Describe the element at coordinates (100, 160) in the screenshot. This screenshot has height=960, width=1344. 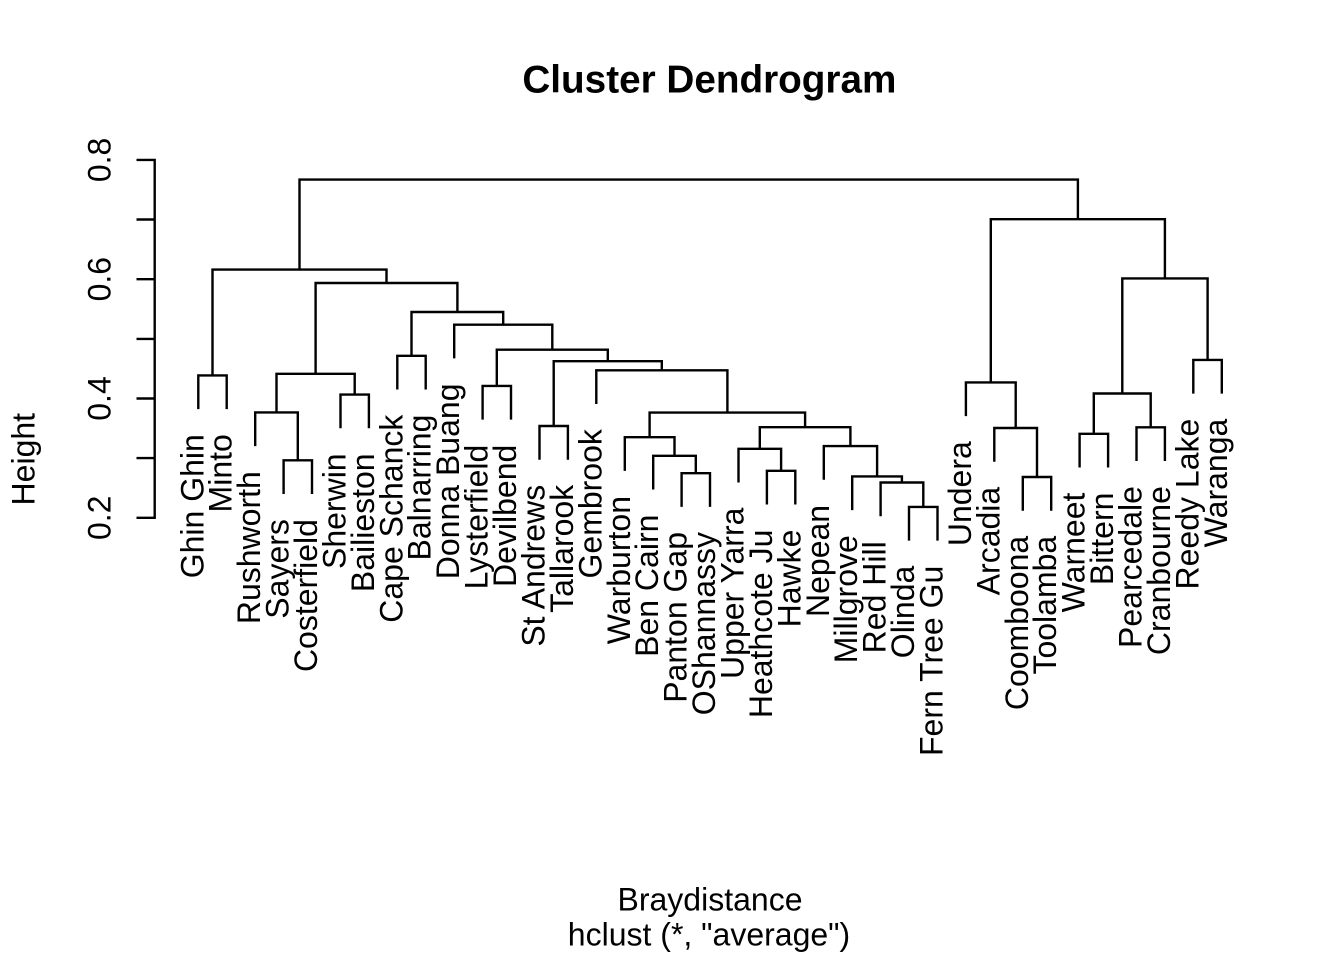
I see `svg-text: 0.8` at that location.